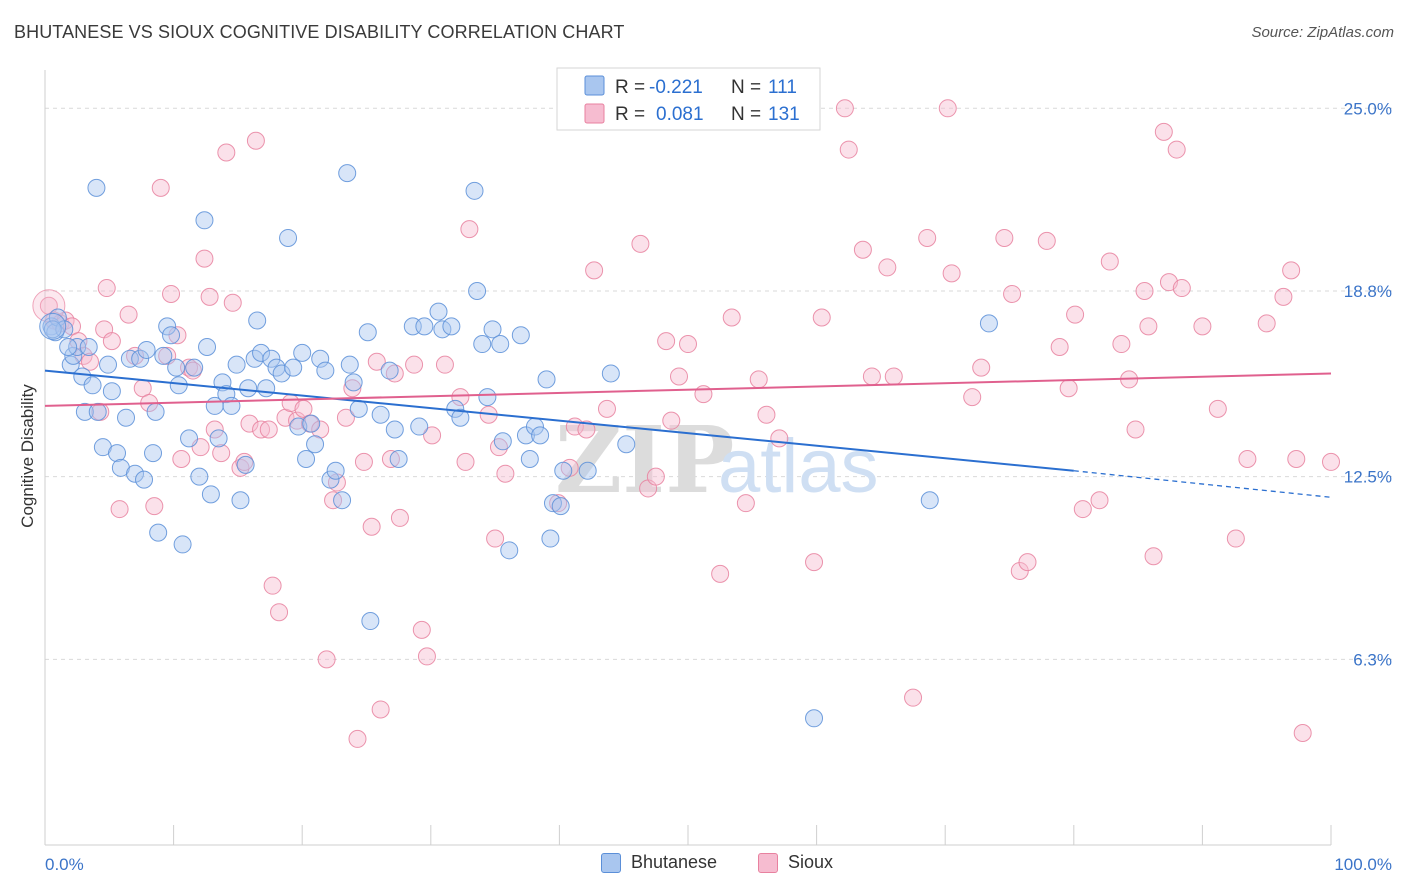 This screenshot has height=892, width=1406. What do you see at coordinates (1368, 477) in the screenshot?
I see `y-tick-label: 12.5%` at bounding box center [1368, 477].